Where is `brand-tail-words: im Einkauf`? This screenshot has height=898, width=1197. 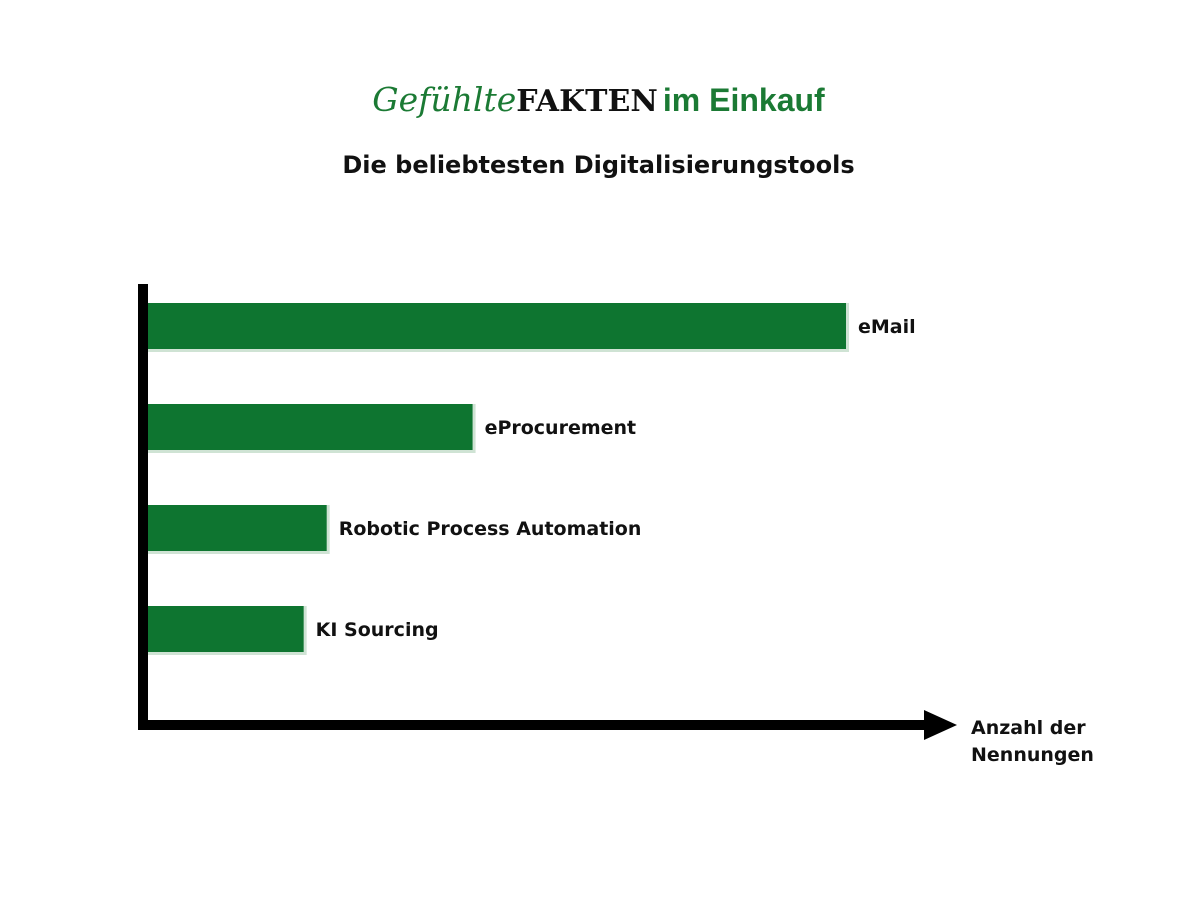
brand-tail-words: im Einkauf is located at coordinates (743, 100).